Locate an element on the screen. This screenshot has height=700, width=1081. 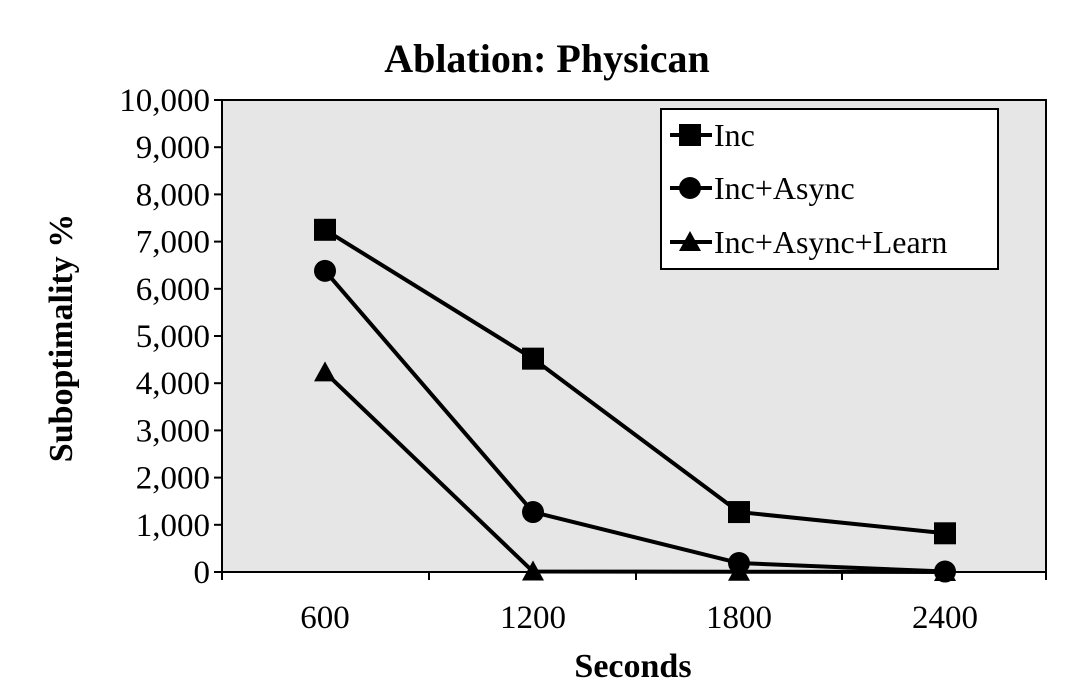
legend-label: Inc+Async is located at coordinates (784, 188).